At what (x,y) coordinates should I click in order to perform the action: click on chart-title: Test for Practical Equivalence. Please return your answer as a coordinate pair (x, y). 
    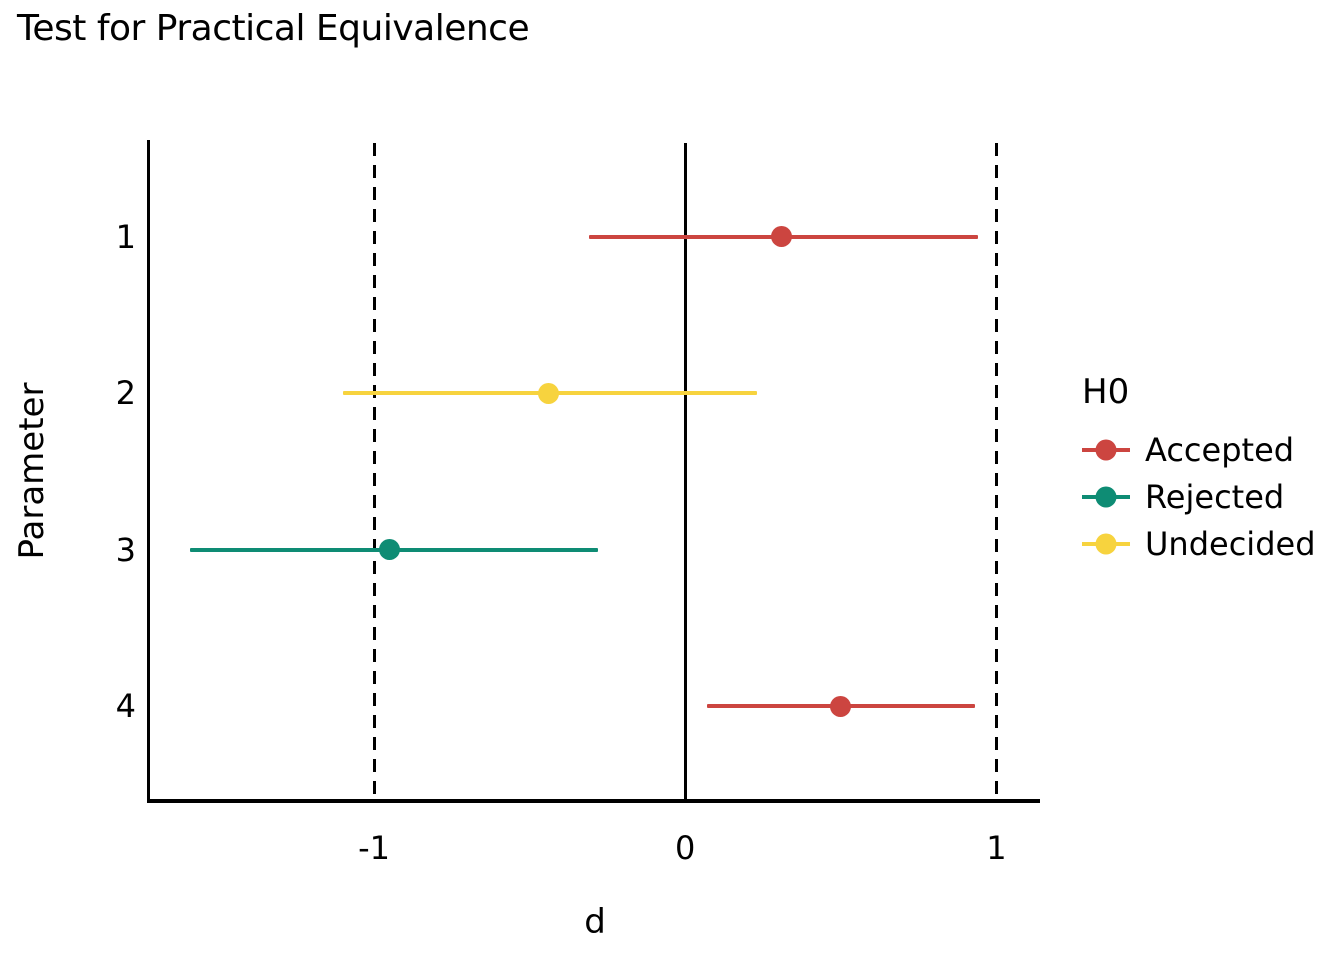
    Looking at the image, I should click on (273, 28).